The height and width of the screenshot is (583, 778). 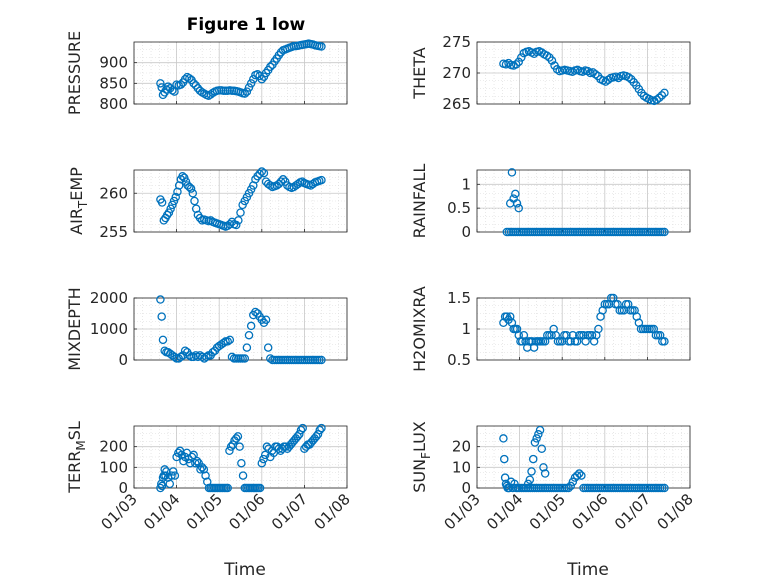 I want to click on x-axis-label-right: Time, so click(x=587, y=570).